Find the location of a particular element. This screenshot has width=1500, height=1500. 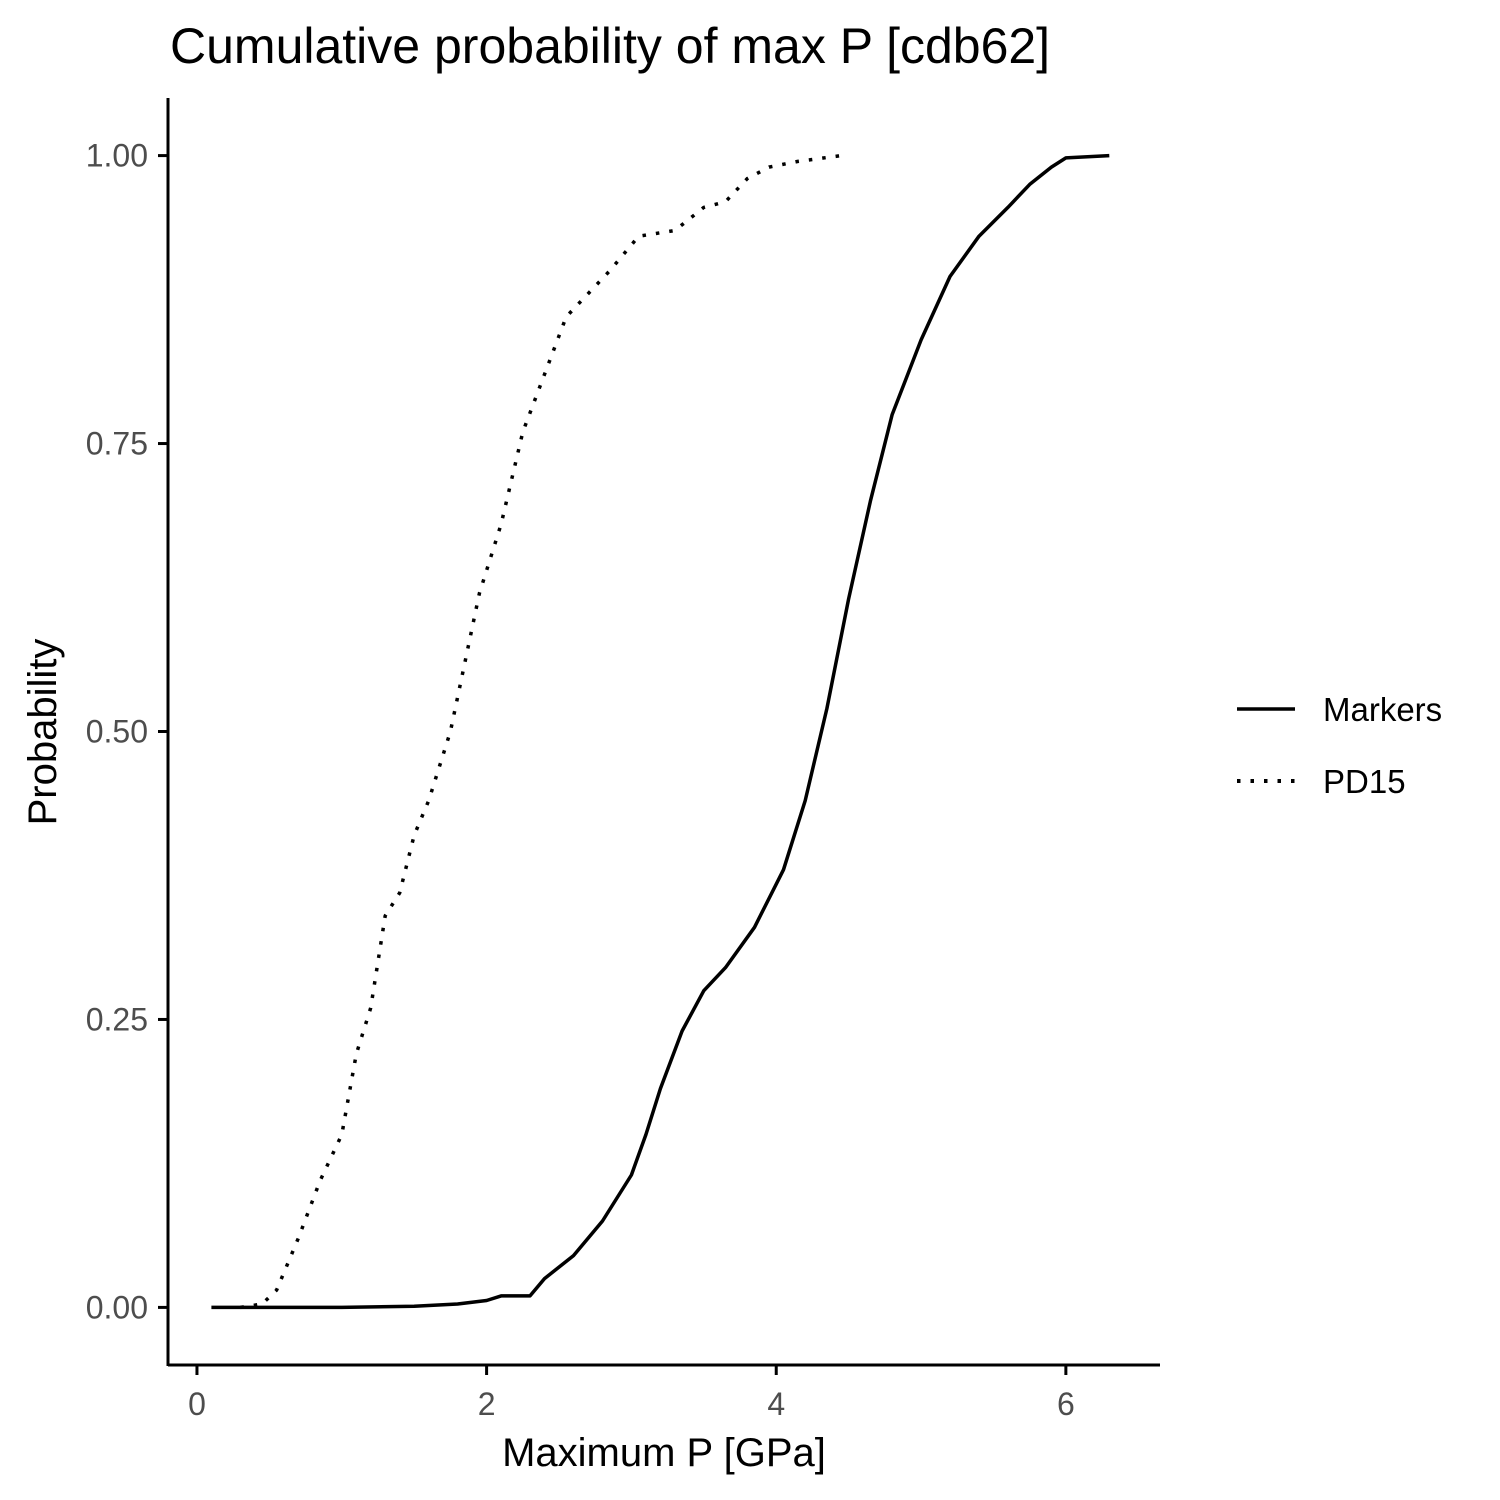

y-tick-label: 0.75 is located at coordinates (117, 444).